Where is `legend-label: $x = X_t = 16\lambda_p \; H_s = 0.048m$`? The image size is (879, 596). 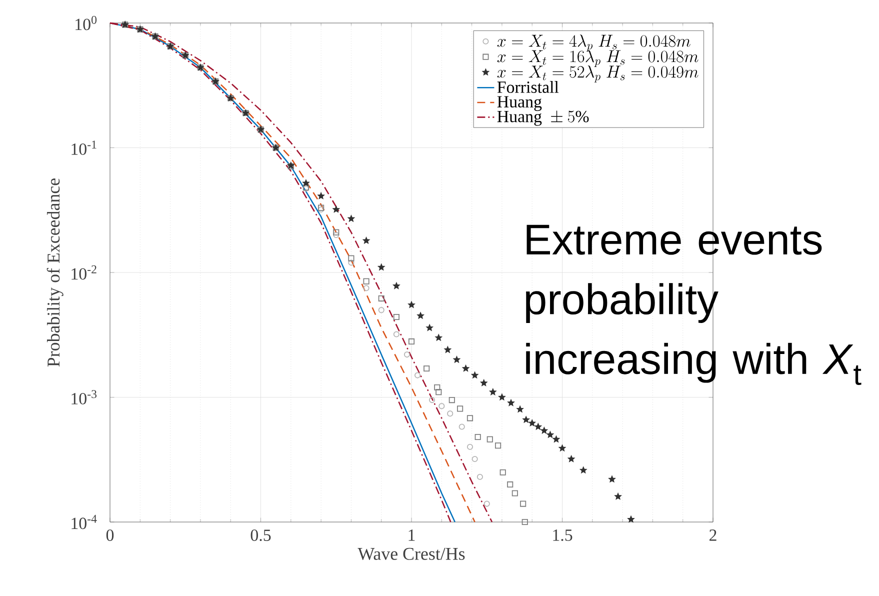
legend-label: $x = X_t = 16\lambda_p \; H_s = 0.048m$ is located at coordinates (597, 58).